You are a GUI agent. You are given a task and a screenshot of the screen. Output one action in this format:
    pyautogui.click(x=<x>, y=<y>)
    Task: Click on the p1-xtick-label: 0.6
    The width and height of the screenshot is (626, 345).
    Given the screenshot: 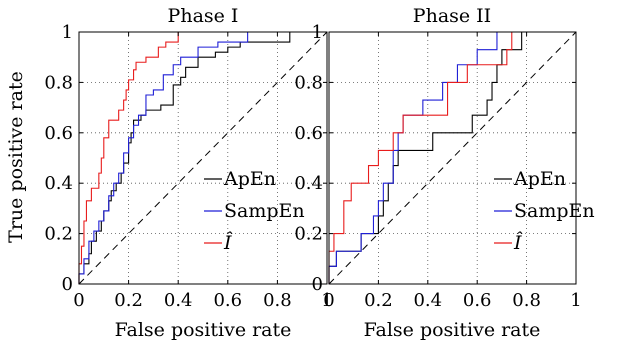 What is the action you would take?
    pyautogui.click(x=477, y=300)
    